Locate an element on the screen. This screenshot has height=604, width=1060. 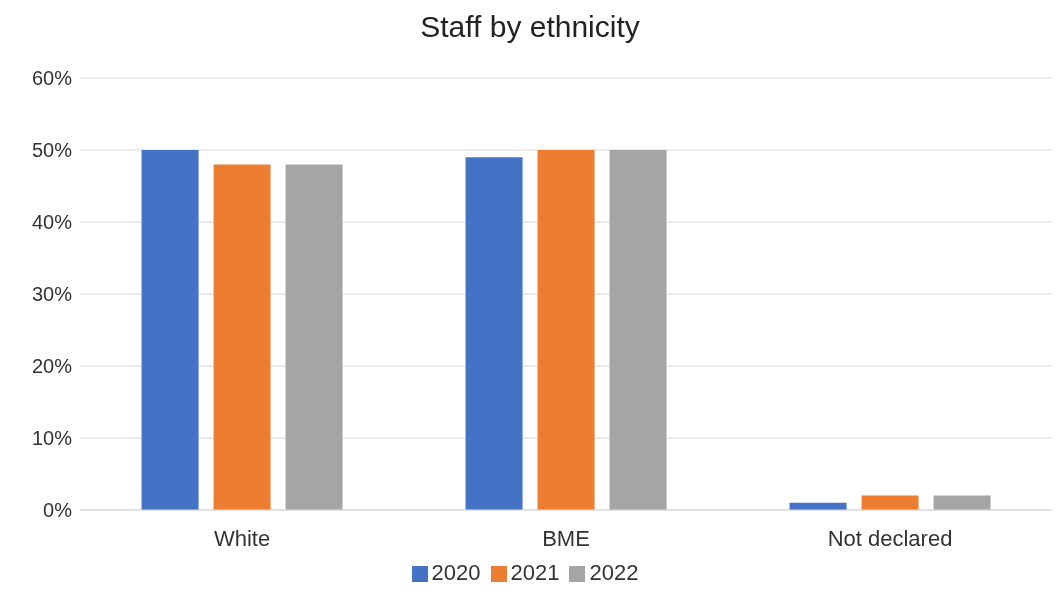
x-tick-label: White is located at coordinates (242, 538).